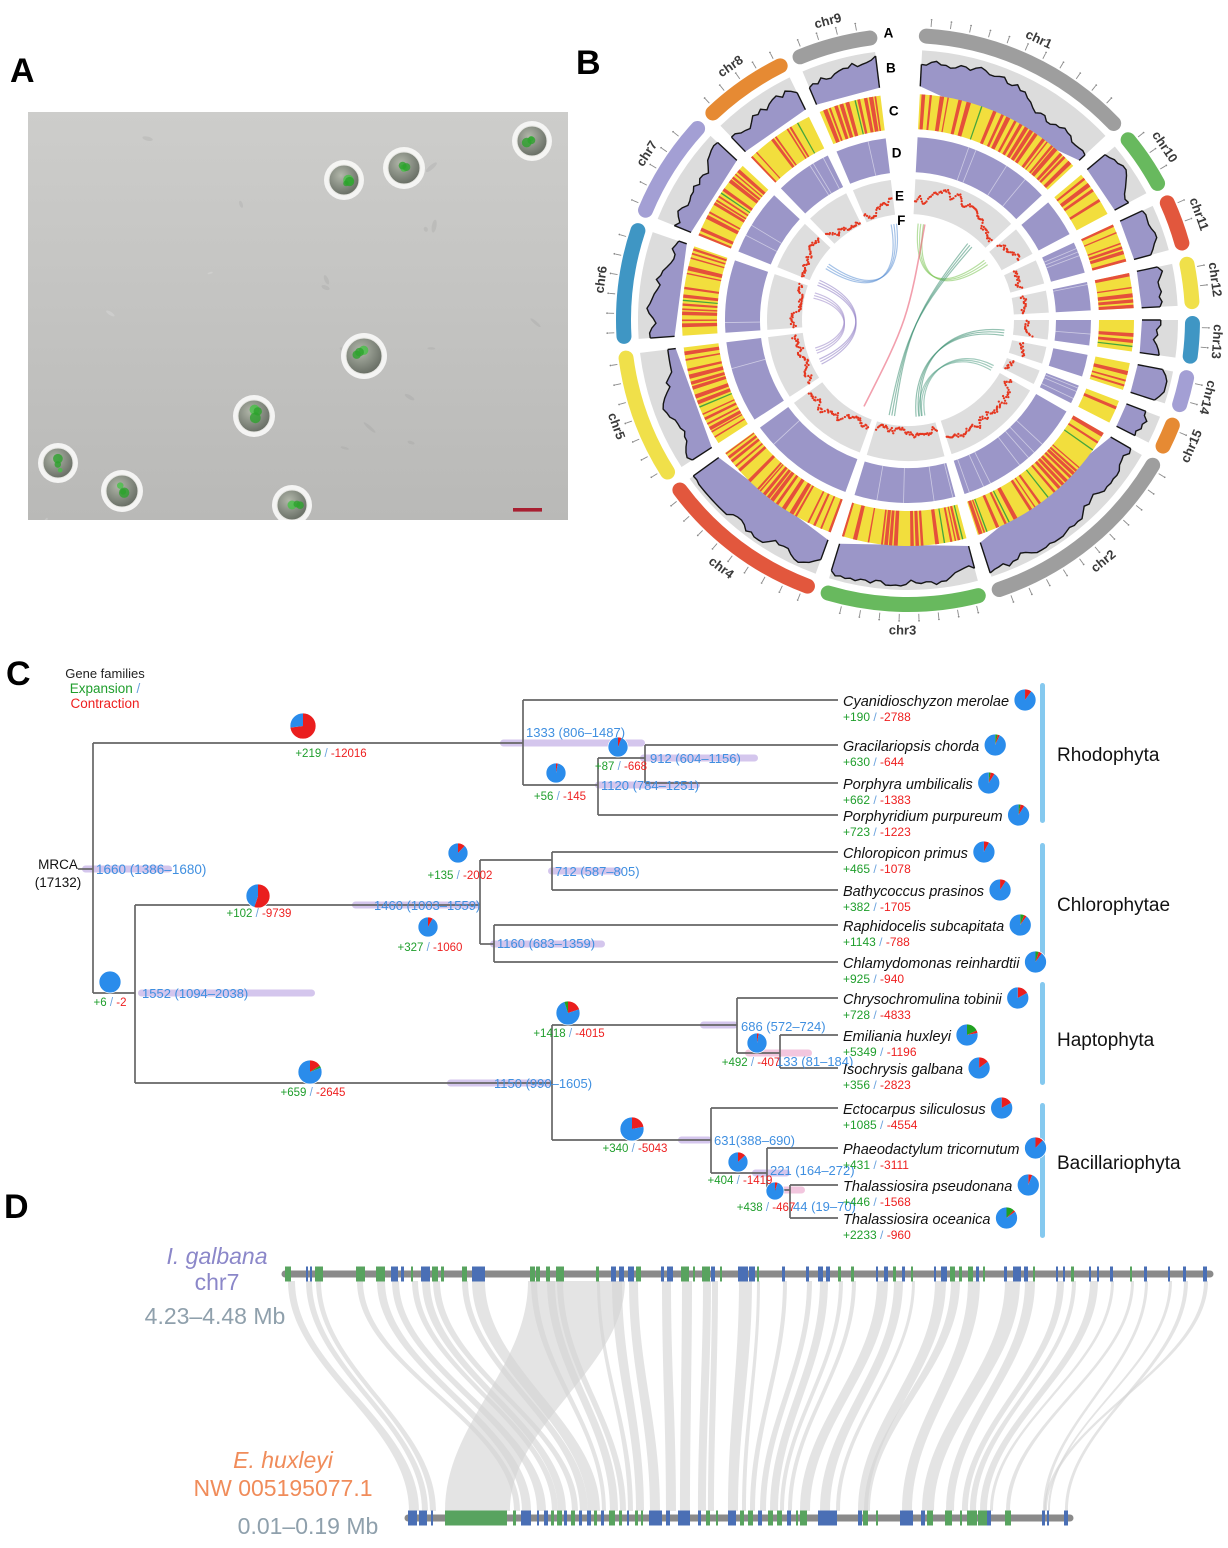 The width and height of the screenshot is (1228, 1548). What do you see at coordinates (532, 141) in the screenshot?
I see `cell` at bounding box center [532, 141].